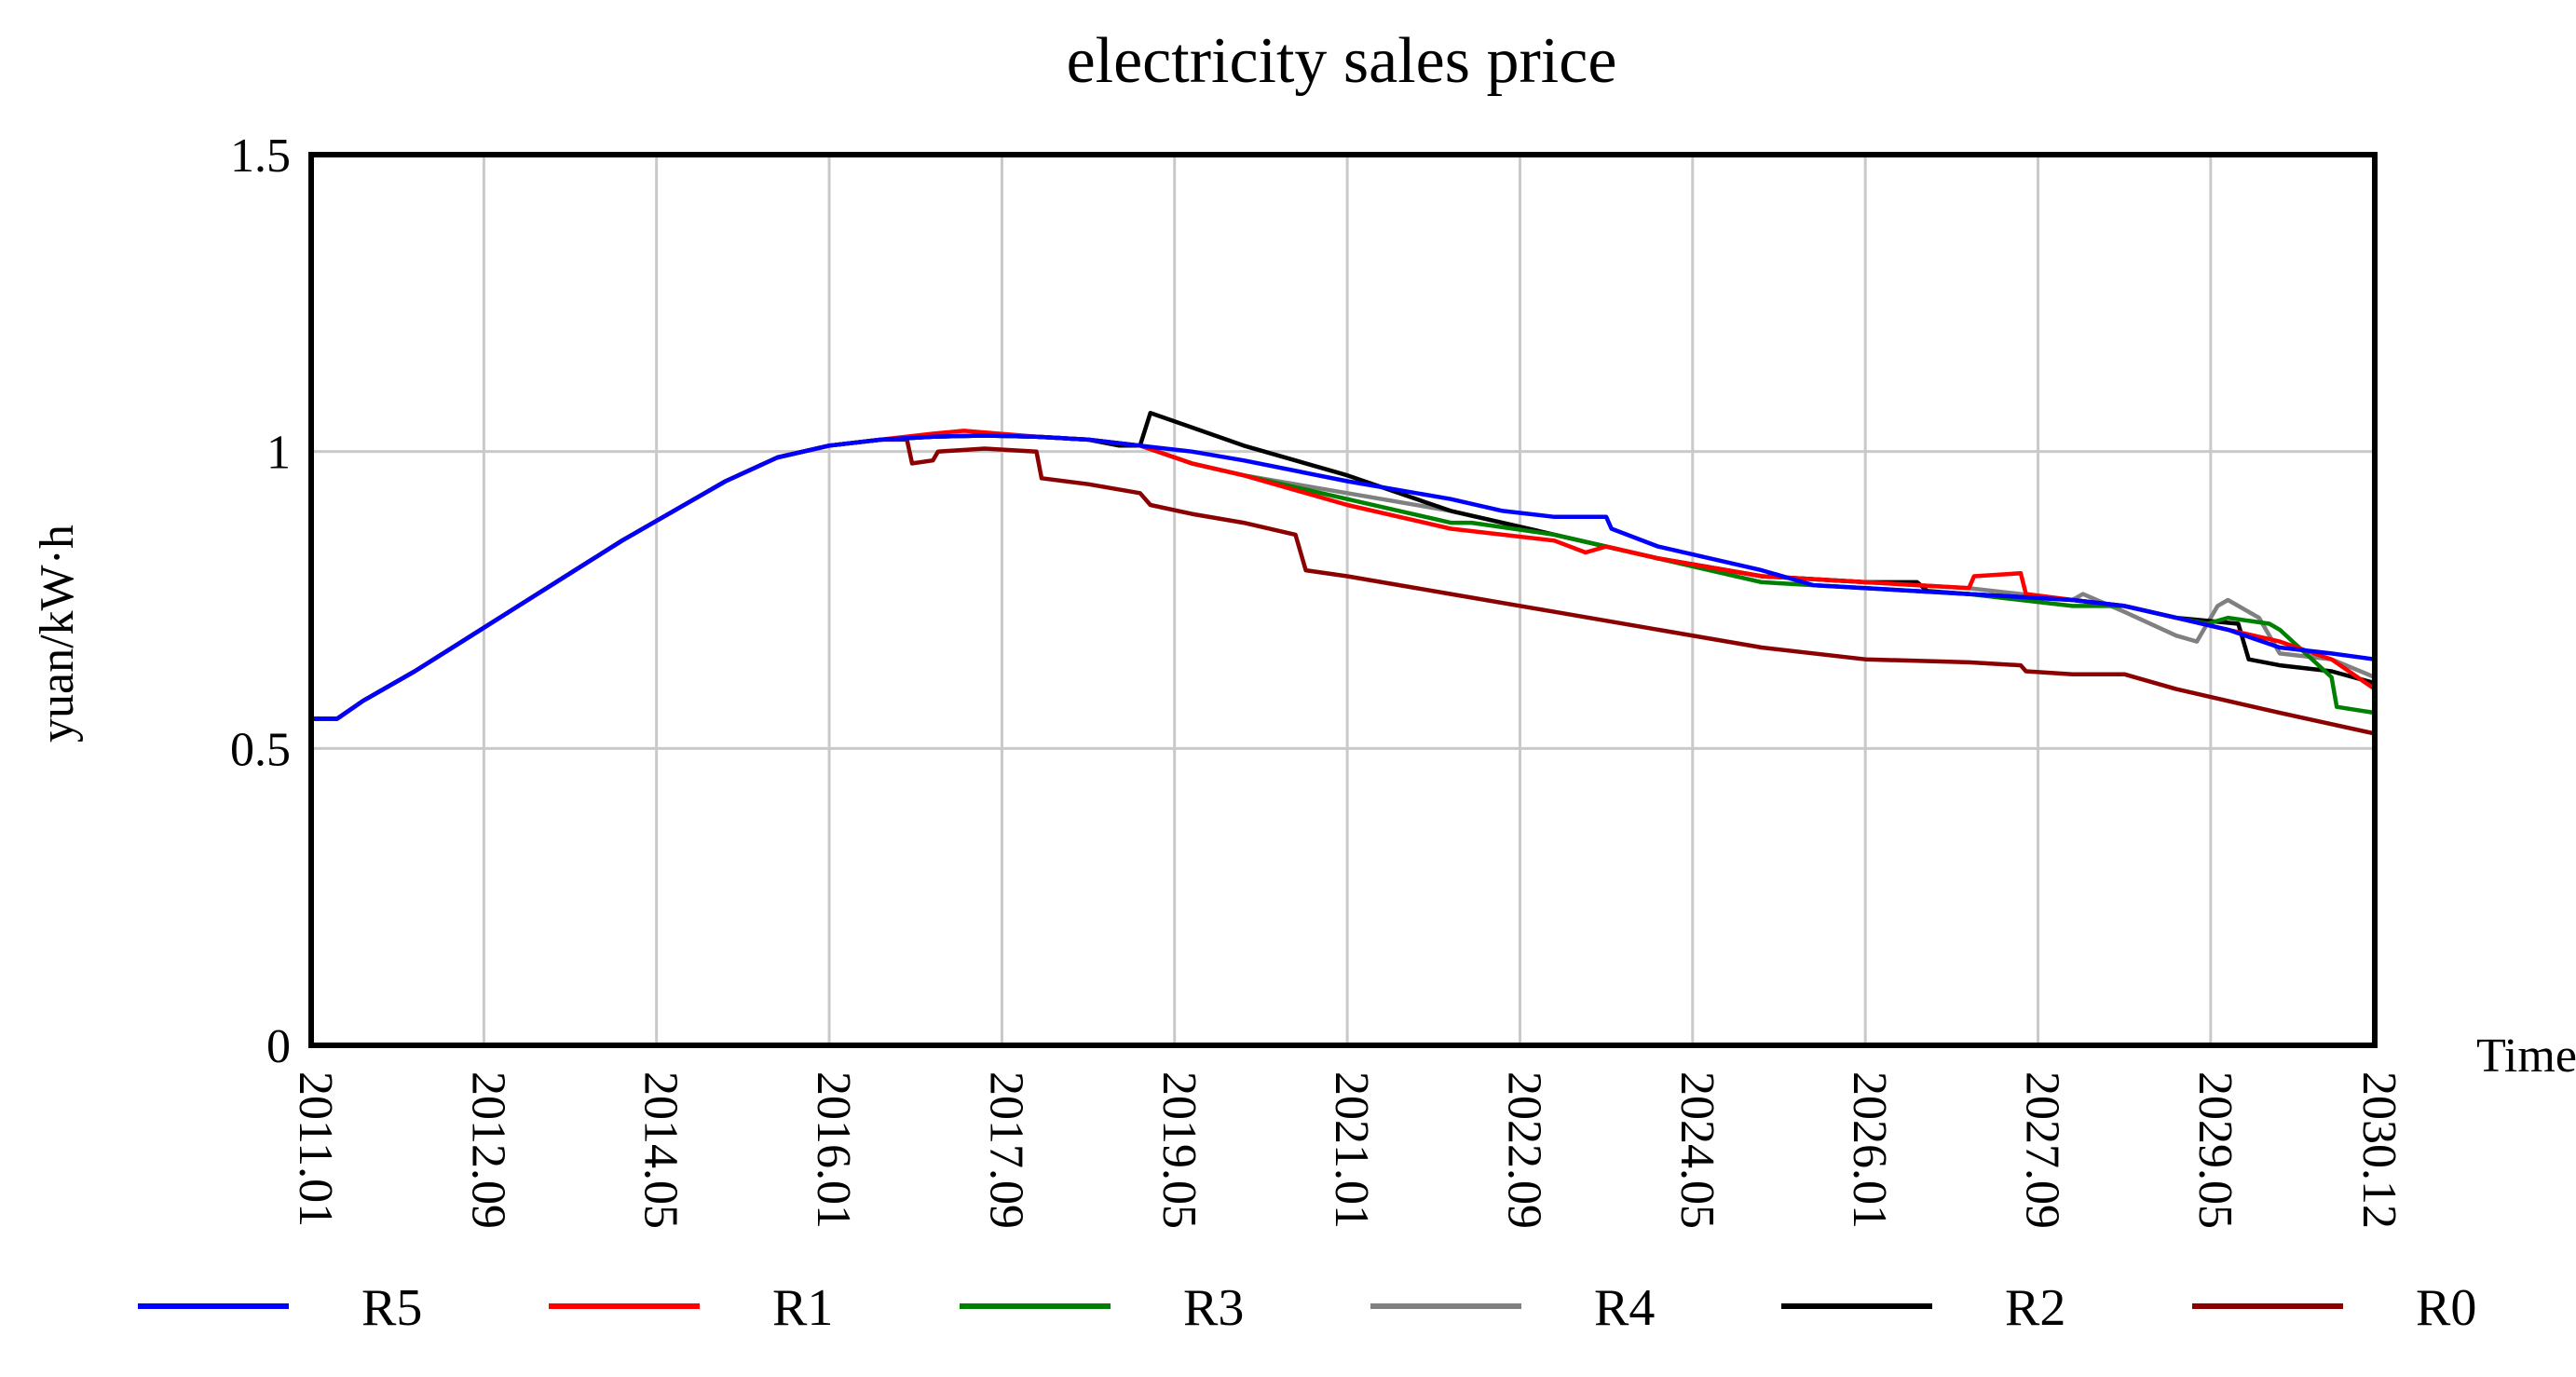 Image resolution: width=2576 pixels, height=1377 pixels. I want to click on x-tick-label: 2021.01, so click(1351, 1150).